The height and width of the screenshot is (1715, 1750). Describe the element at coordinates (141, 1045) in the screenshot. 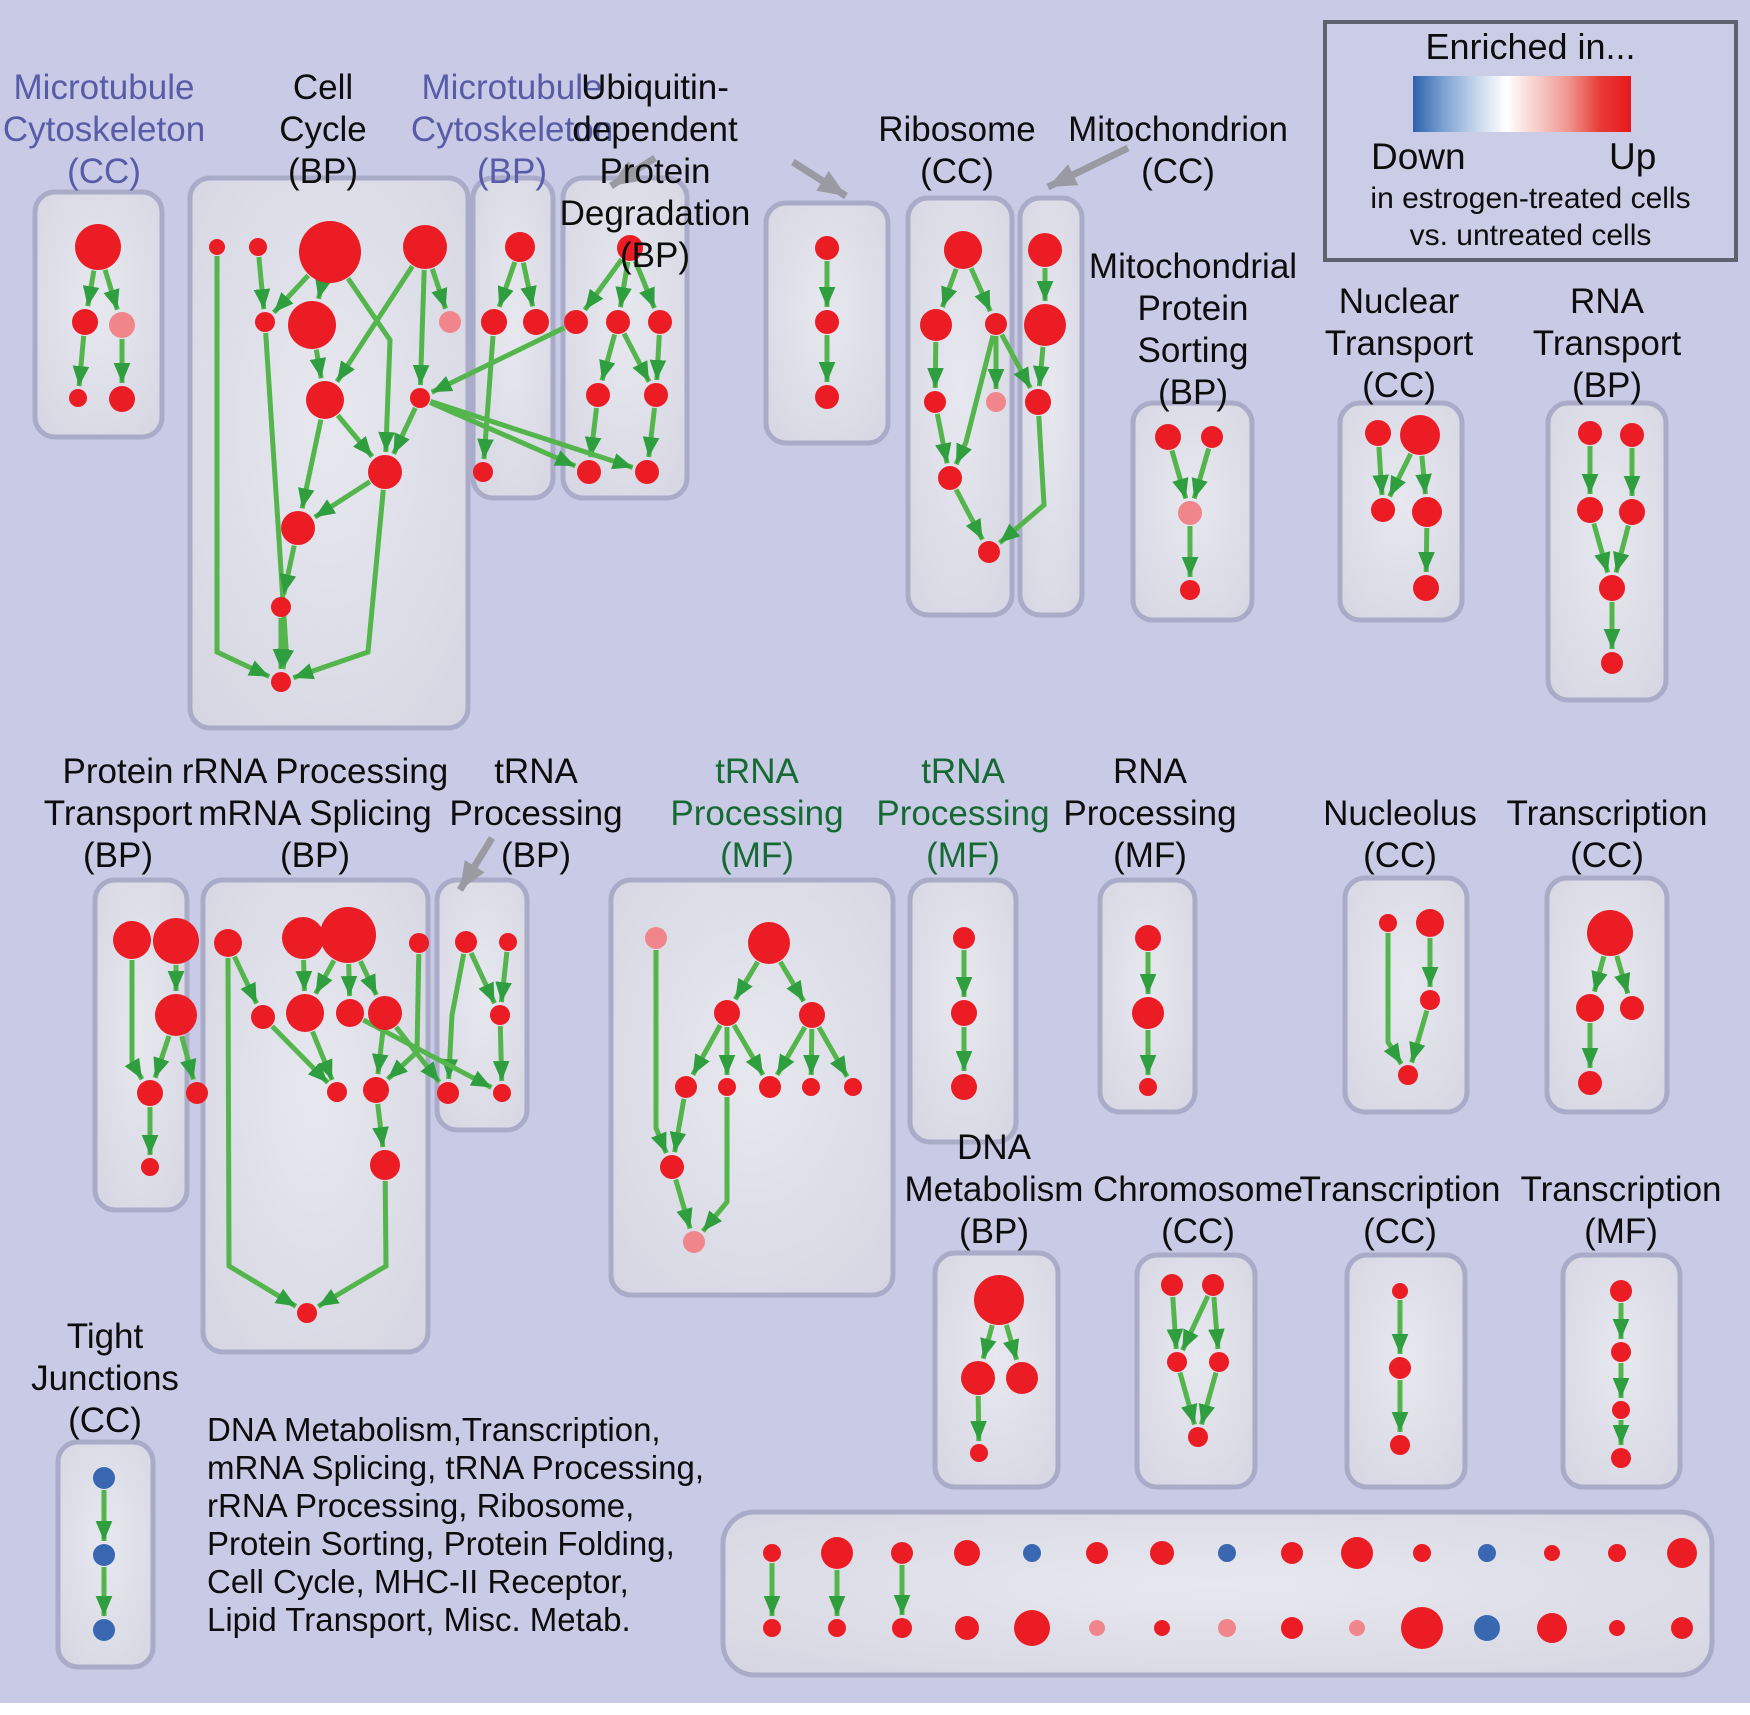

I see `cluster-box-protein-transport-bp` at that location.